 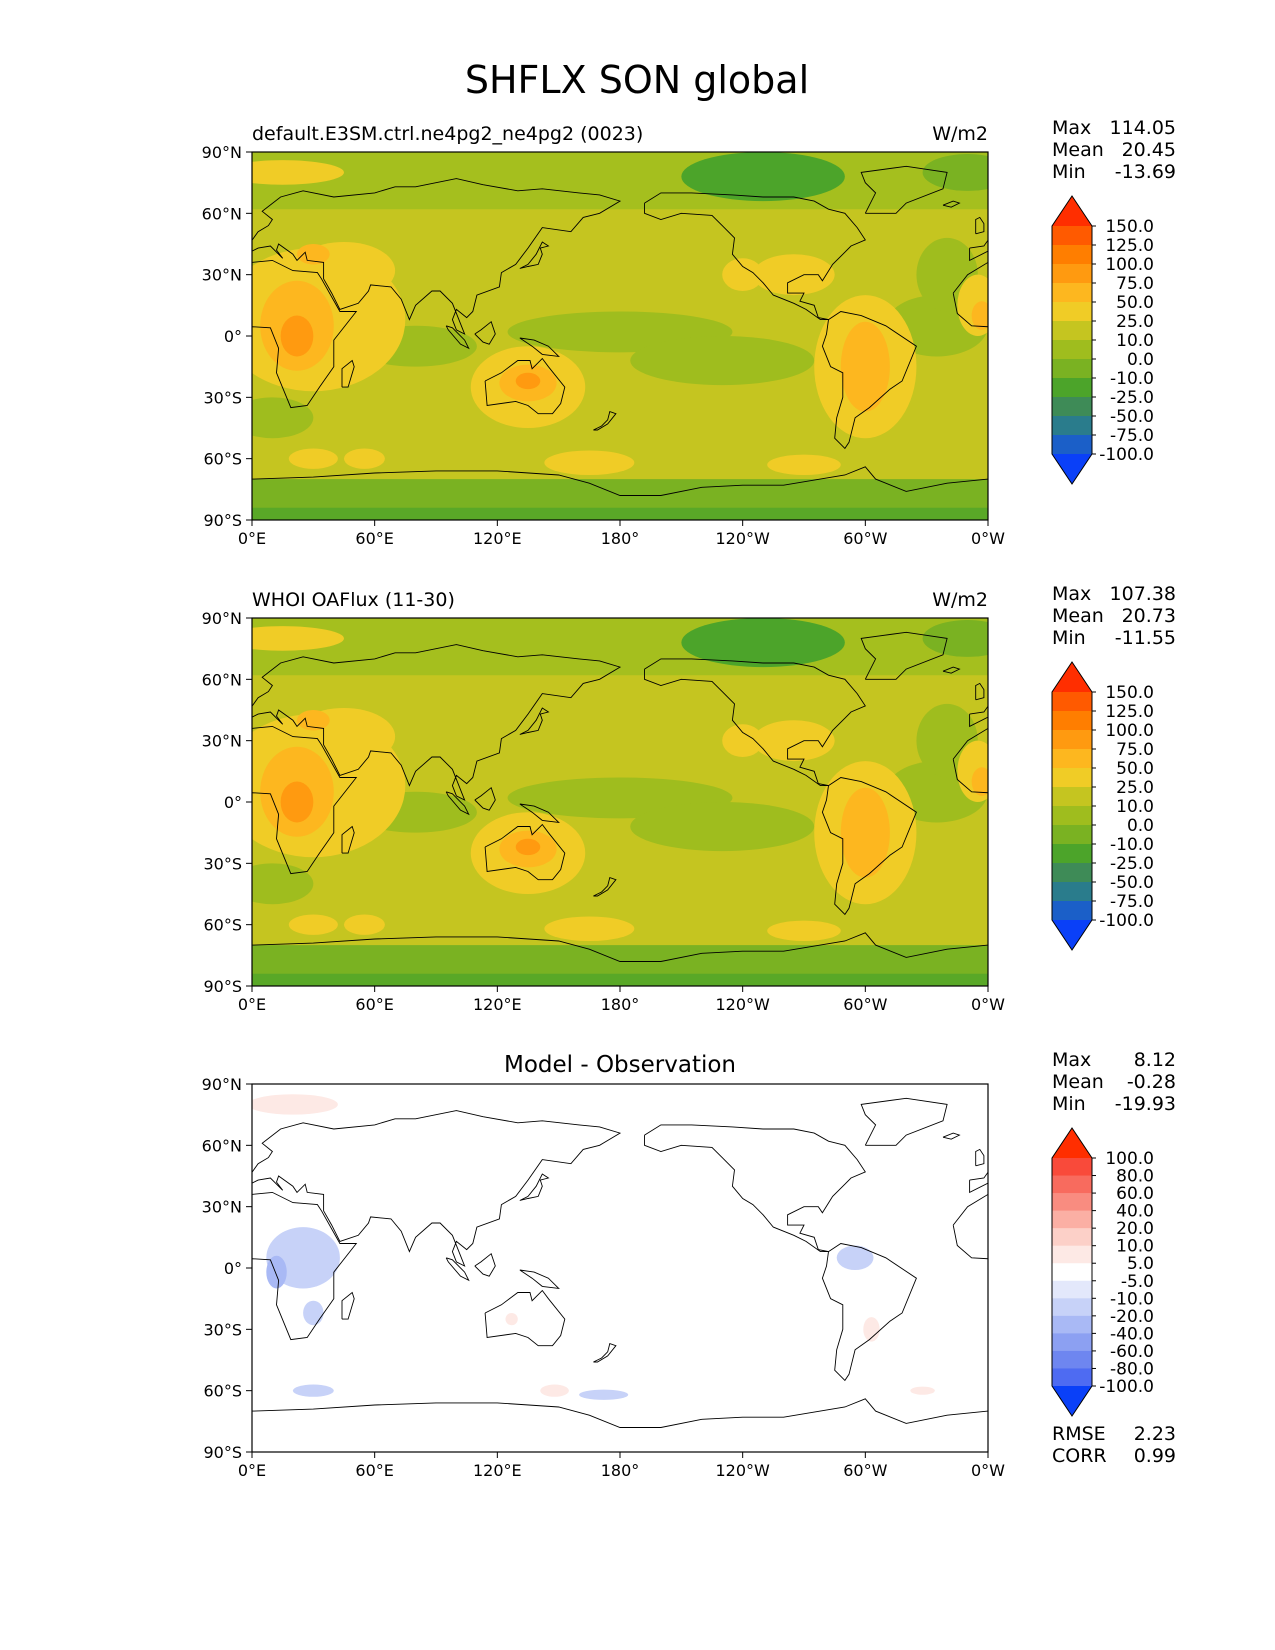 I want to click on diff-arctic-pos, so click(x=295, y=1104).